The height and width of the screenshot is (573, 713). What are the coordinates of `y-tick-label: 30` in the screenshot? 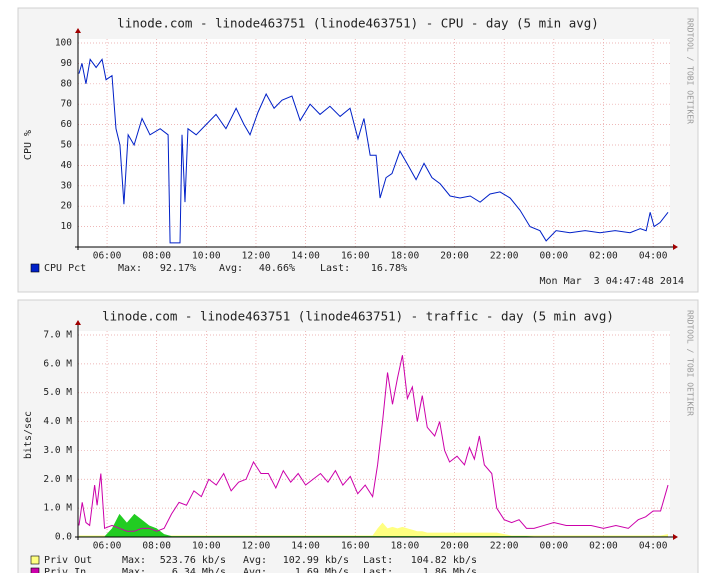 It's located at (67, 185).